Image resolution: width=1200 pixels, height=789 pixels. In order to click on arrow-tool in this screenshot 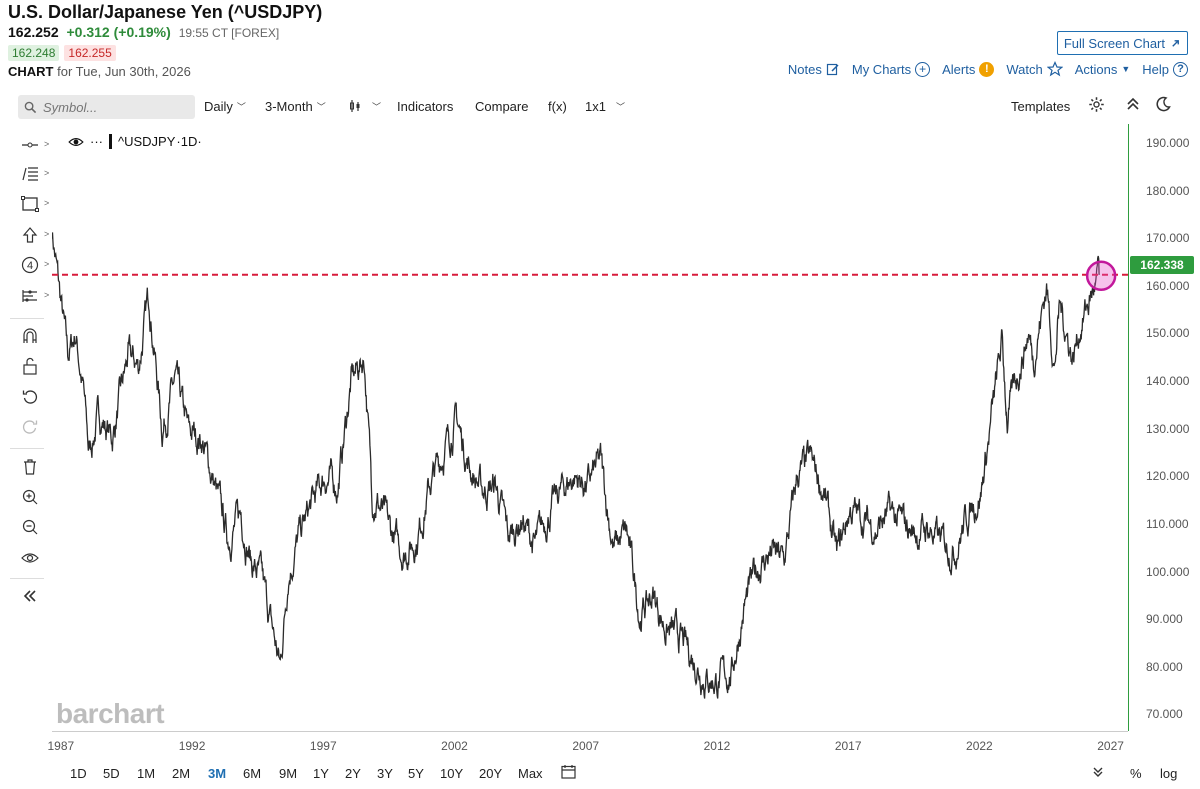, I will do `click(30, 235)`.